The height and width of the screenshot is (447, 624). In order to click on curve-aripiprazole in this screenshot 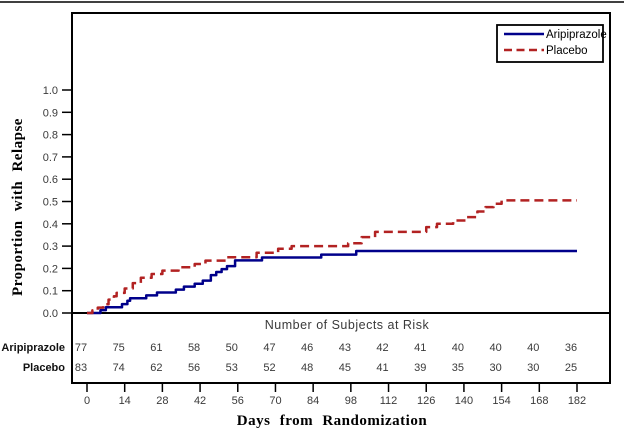, I will do `click(332, 282)`.